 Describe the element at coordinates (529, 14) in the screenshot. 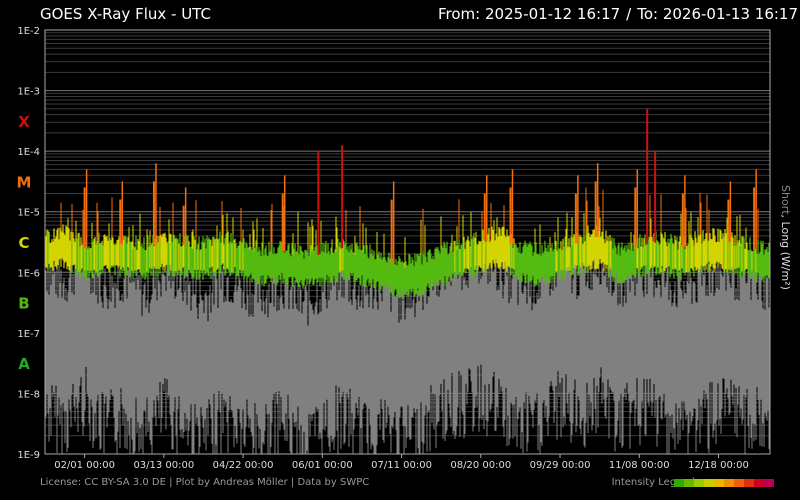

I see `from-label: From: 2025-01-12 16:17` at that location.